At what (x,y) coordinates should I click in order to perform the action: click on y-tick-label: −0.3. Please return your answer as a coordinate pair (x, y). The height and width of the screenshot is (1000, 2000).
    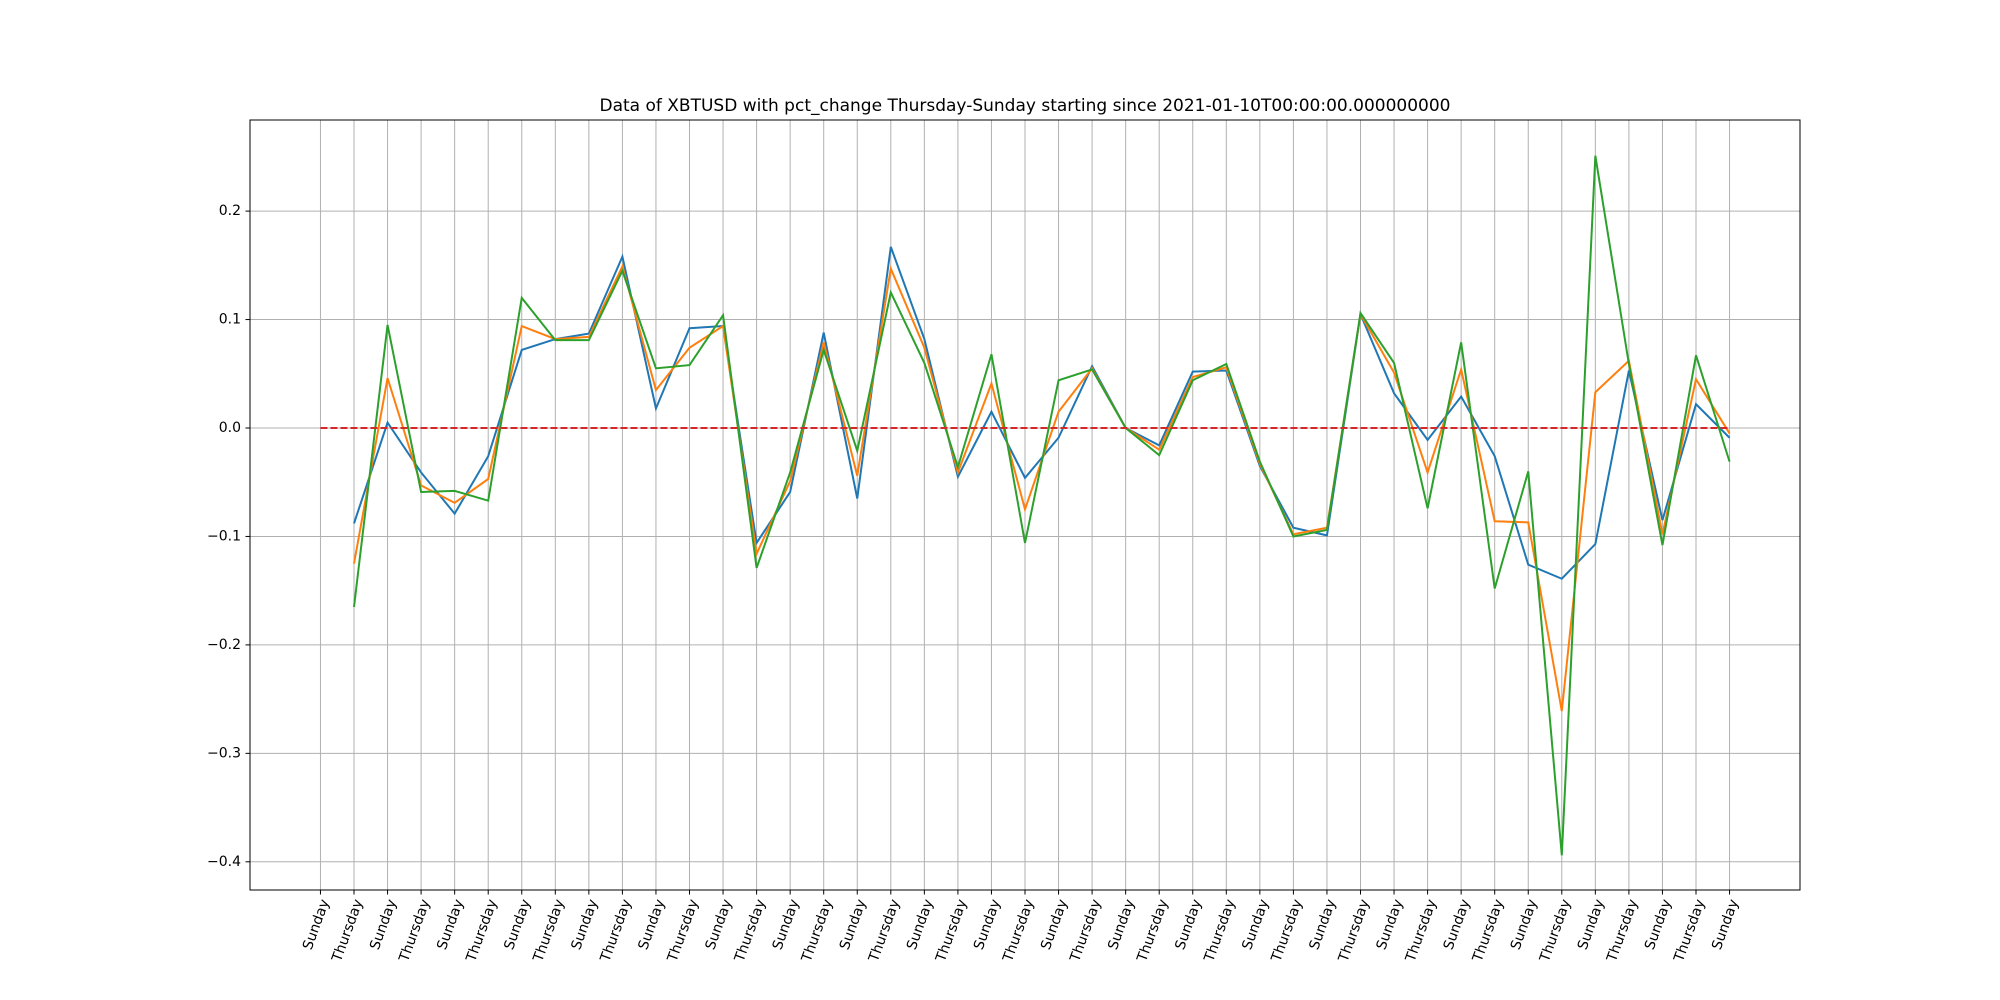
    Looking at the image, I should click on (224, 753).